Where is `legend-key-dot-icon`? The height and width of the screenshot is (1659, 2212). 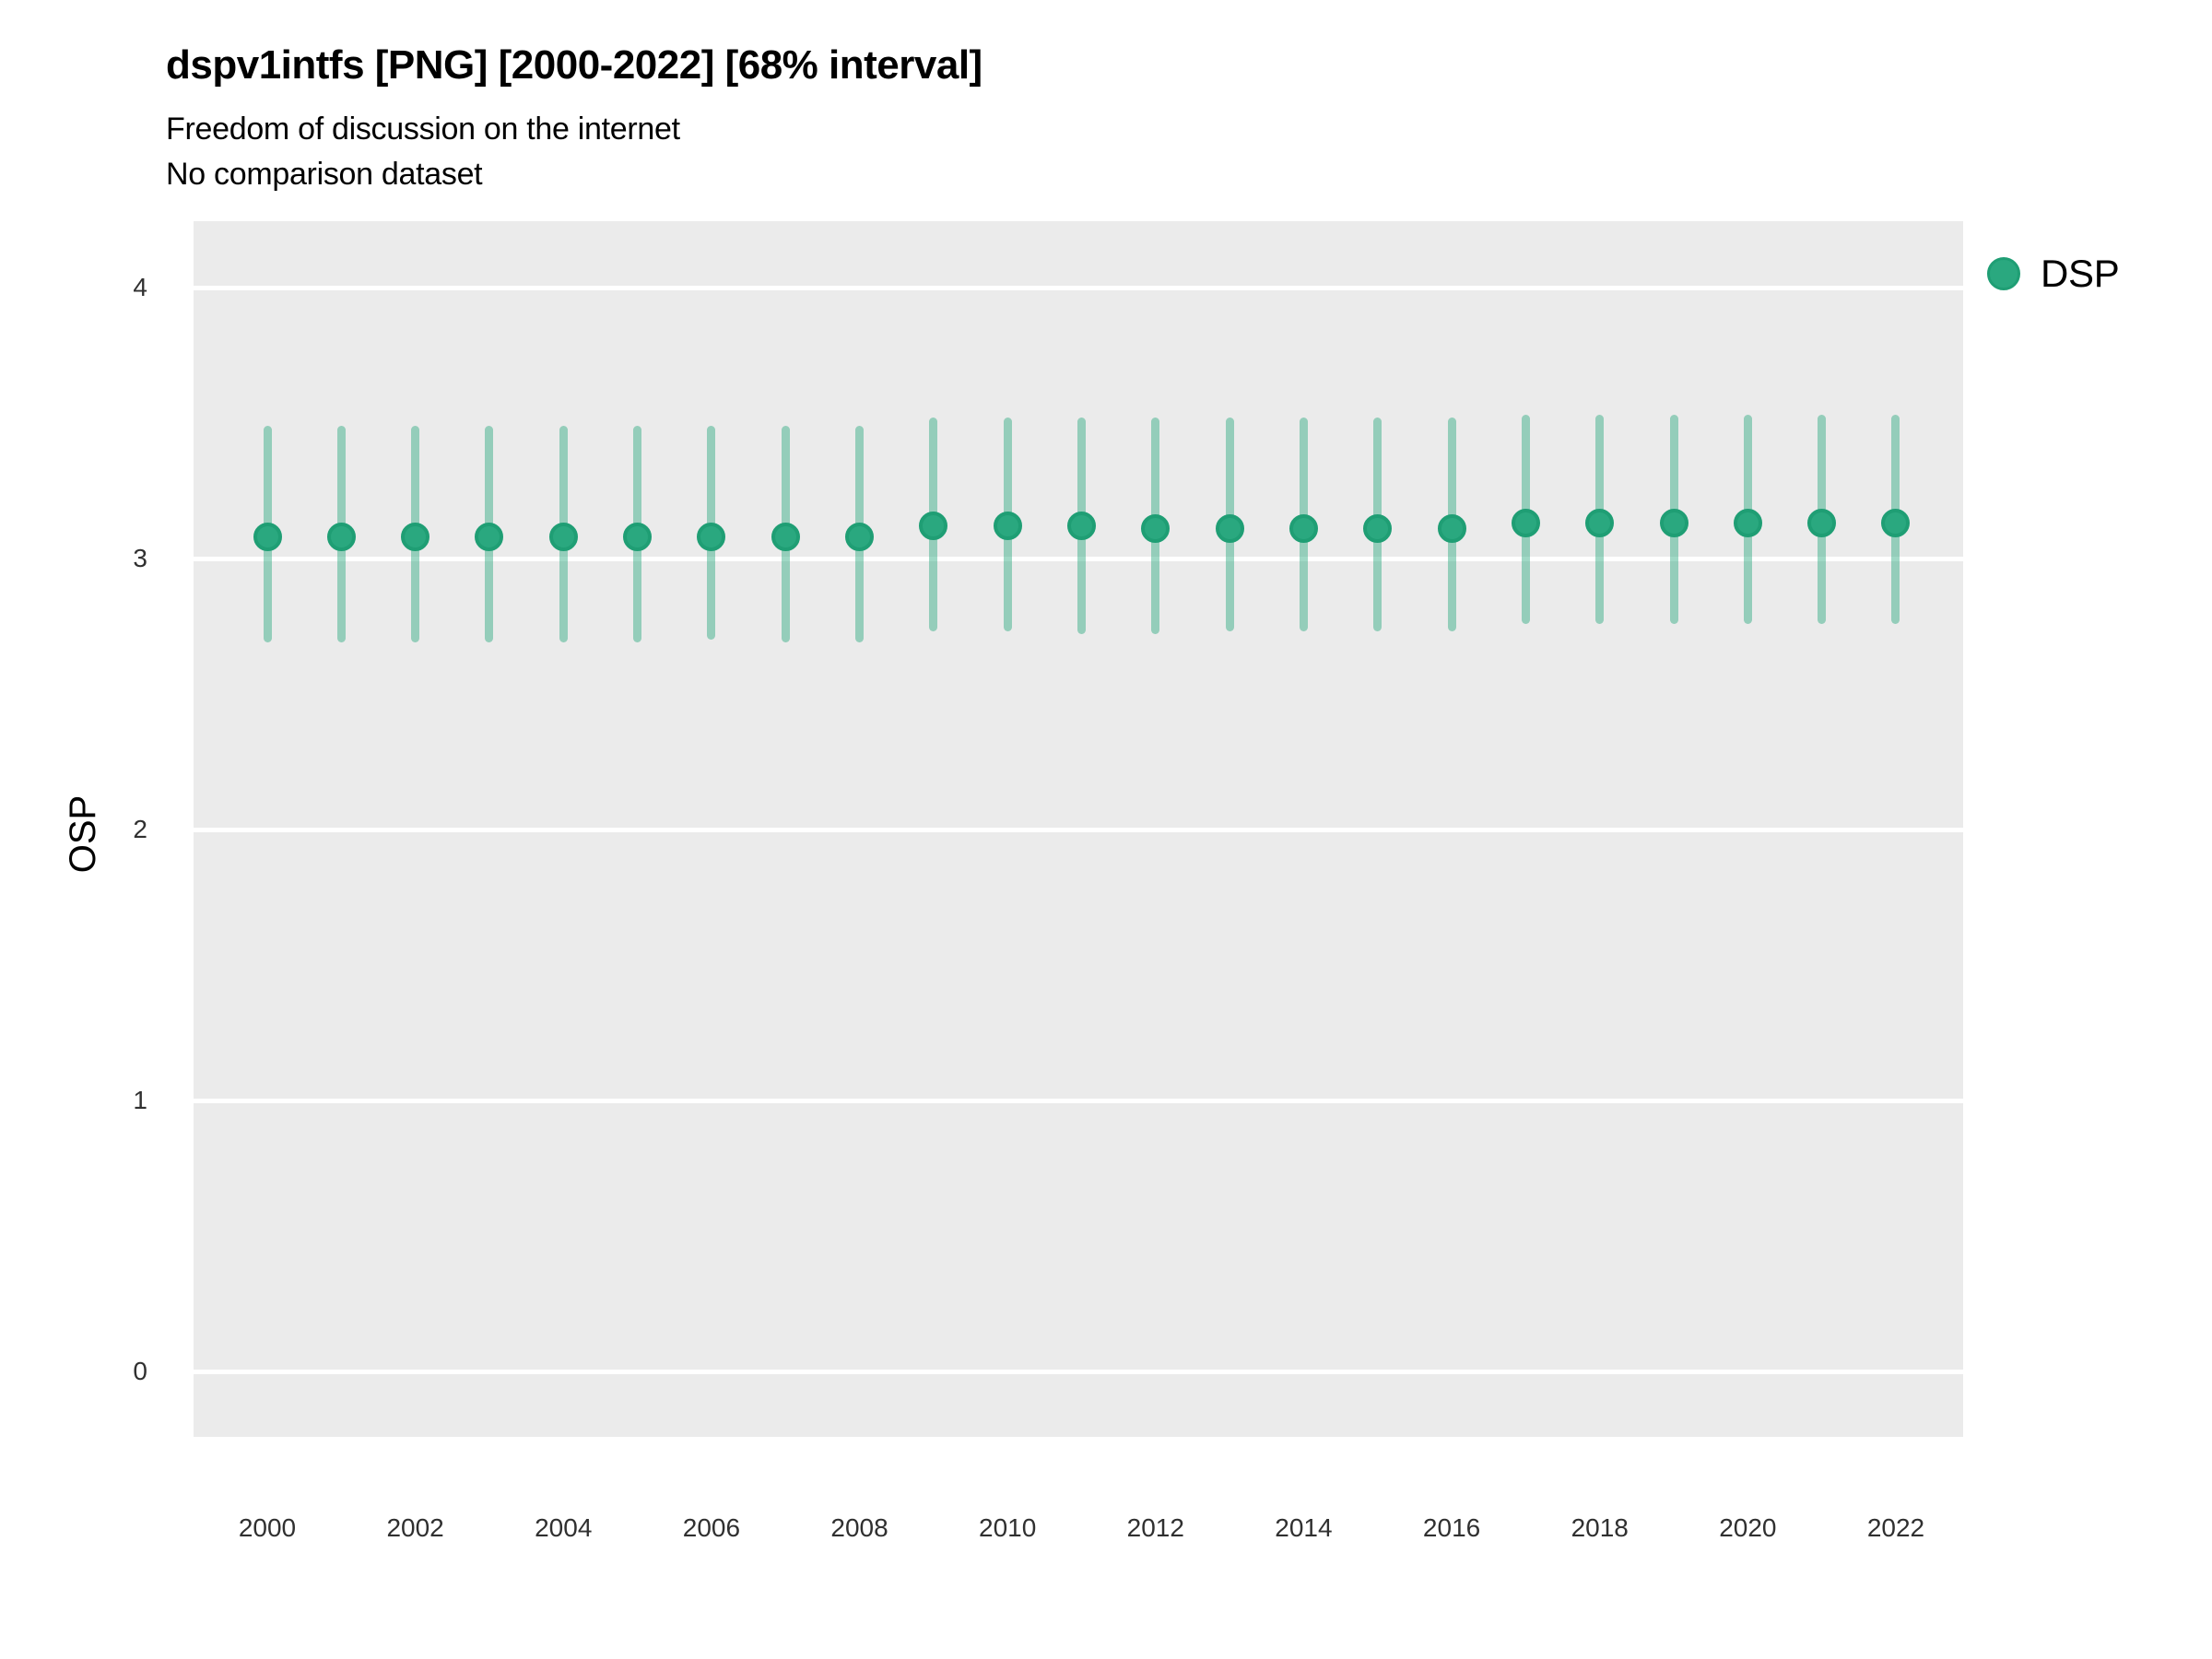
legend-key-dot-icon is located at coordinates (2003, 273).